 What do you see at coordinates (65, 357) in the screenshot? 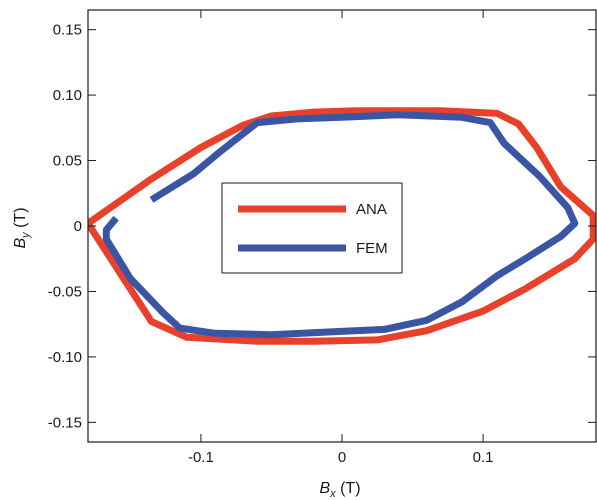
I see `y-tick-label: -0.10` at bounding box center [65, 357].